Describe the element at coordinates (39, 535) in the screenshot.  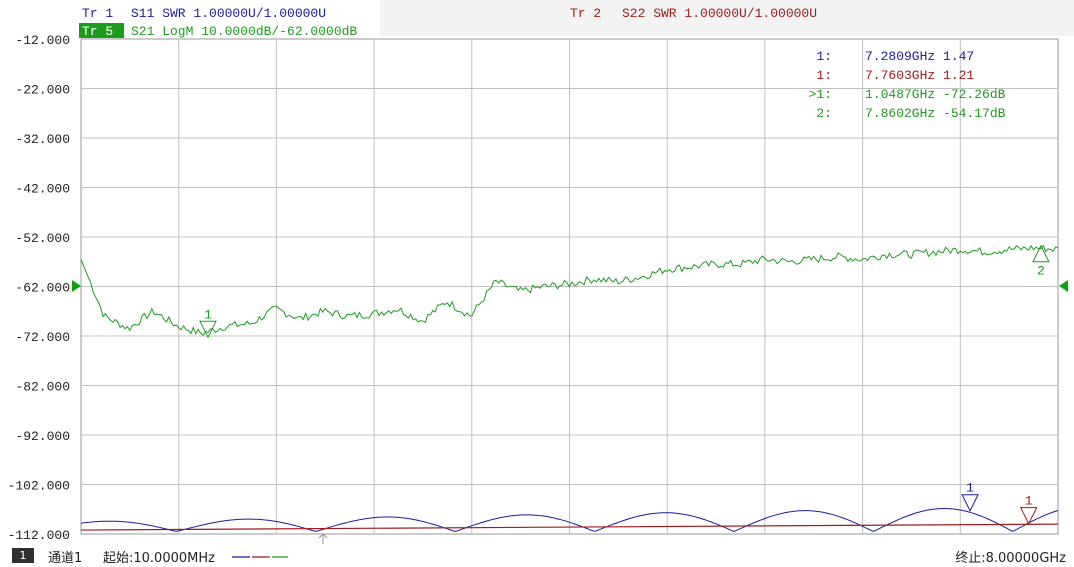
I see `y-tick-label: -112.000` at that location.